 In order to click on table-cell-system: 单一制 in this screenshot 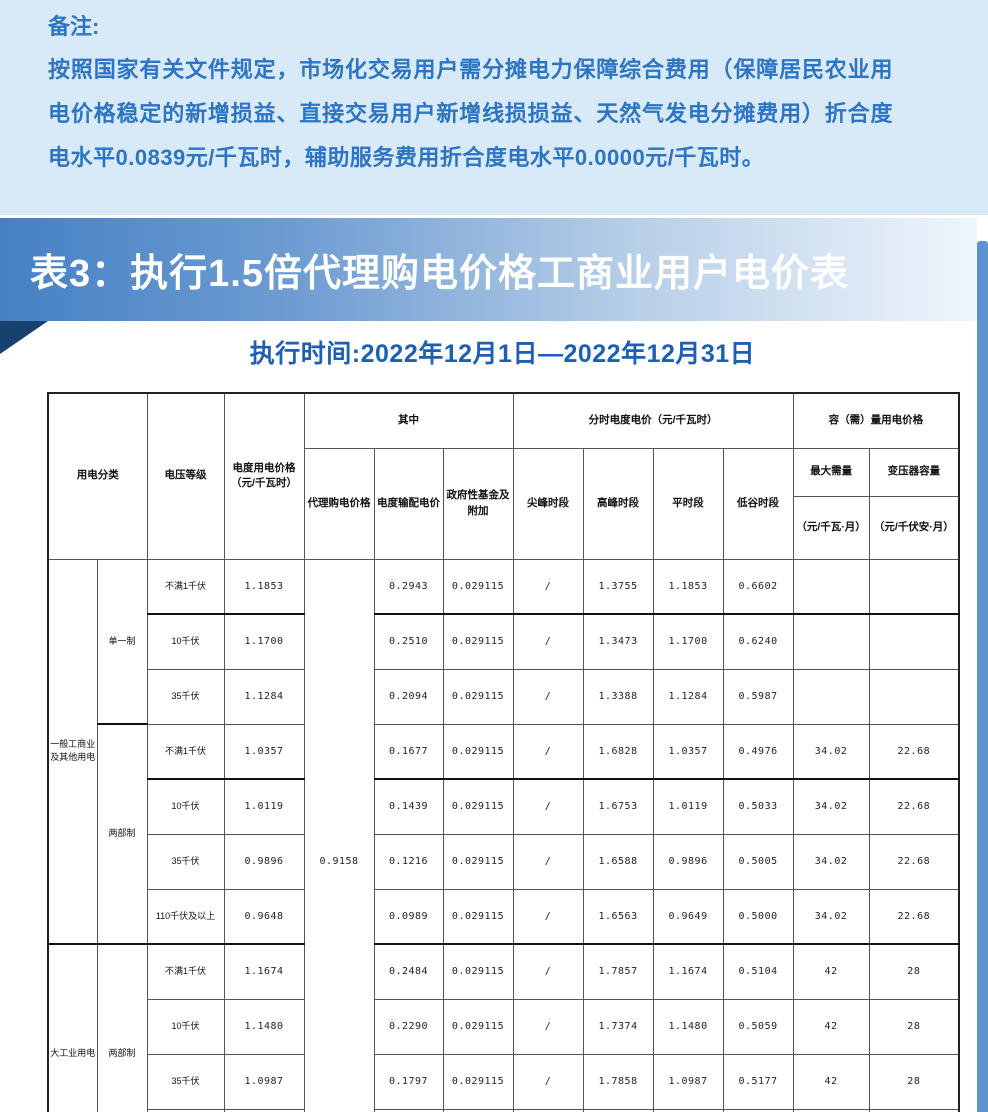, I will do `click(122, 641)`.